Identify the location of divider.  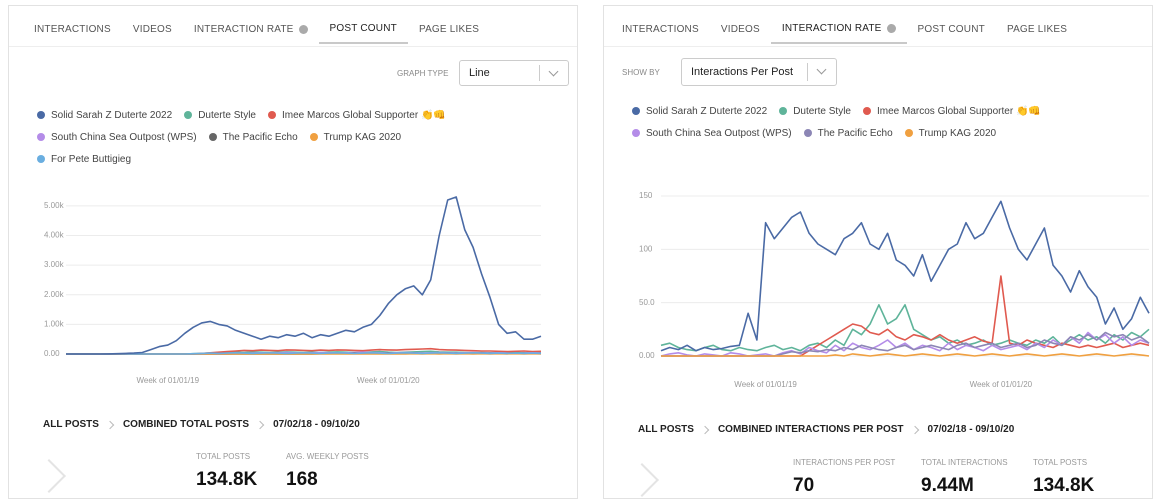
(878, 46).